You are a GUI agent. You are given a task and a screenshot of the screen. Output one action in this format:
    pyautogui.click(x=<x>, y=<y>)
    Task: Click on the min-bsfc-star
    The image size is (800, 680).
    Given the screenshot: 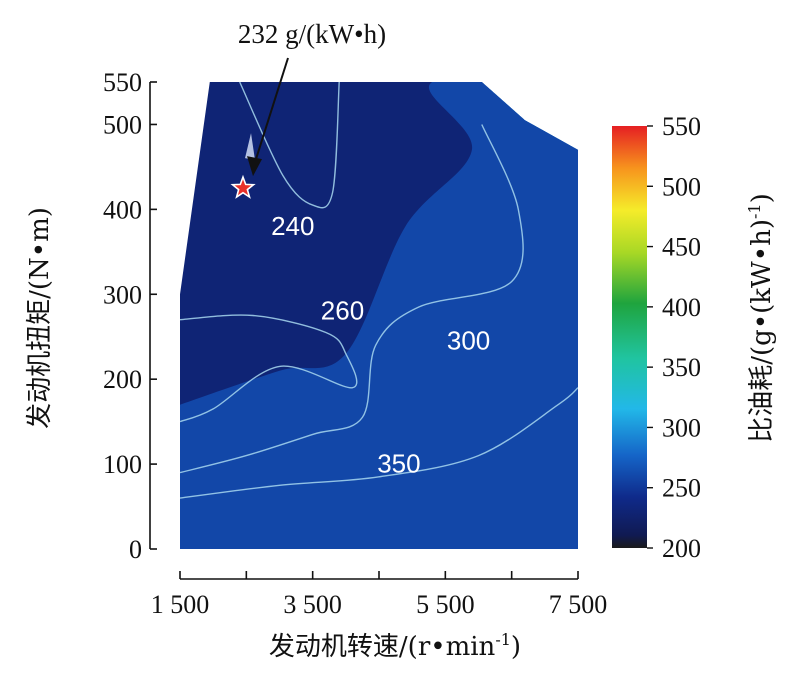 What is the action you would take?
    pyautogui.click(x=243, y=186)
    